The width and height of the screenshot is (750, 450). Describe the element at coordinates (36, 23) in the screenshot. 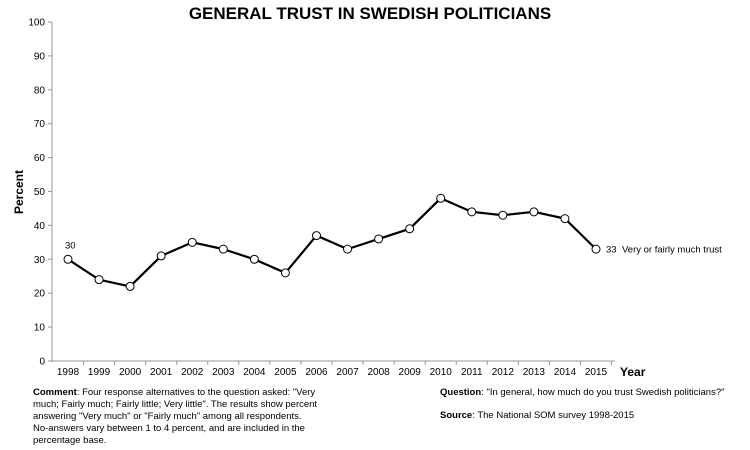

I see `y-tick-label: 100` at that location.